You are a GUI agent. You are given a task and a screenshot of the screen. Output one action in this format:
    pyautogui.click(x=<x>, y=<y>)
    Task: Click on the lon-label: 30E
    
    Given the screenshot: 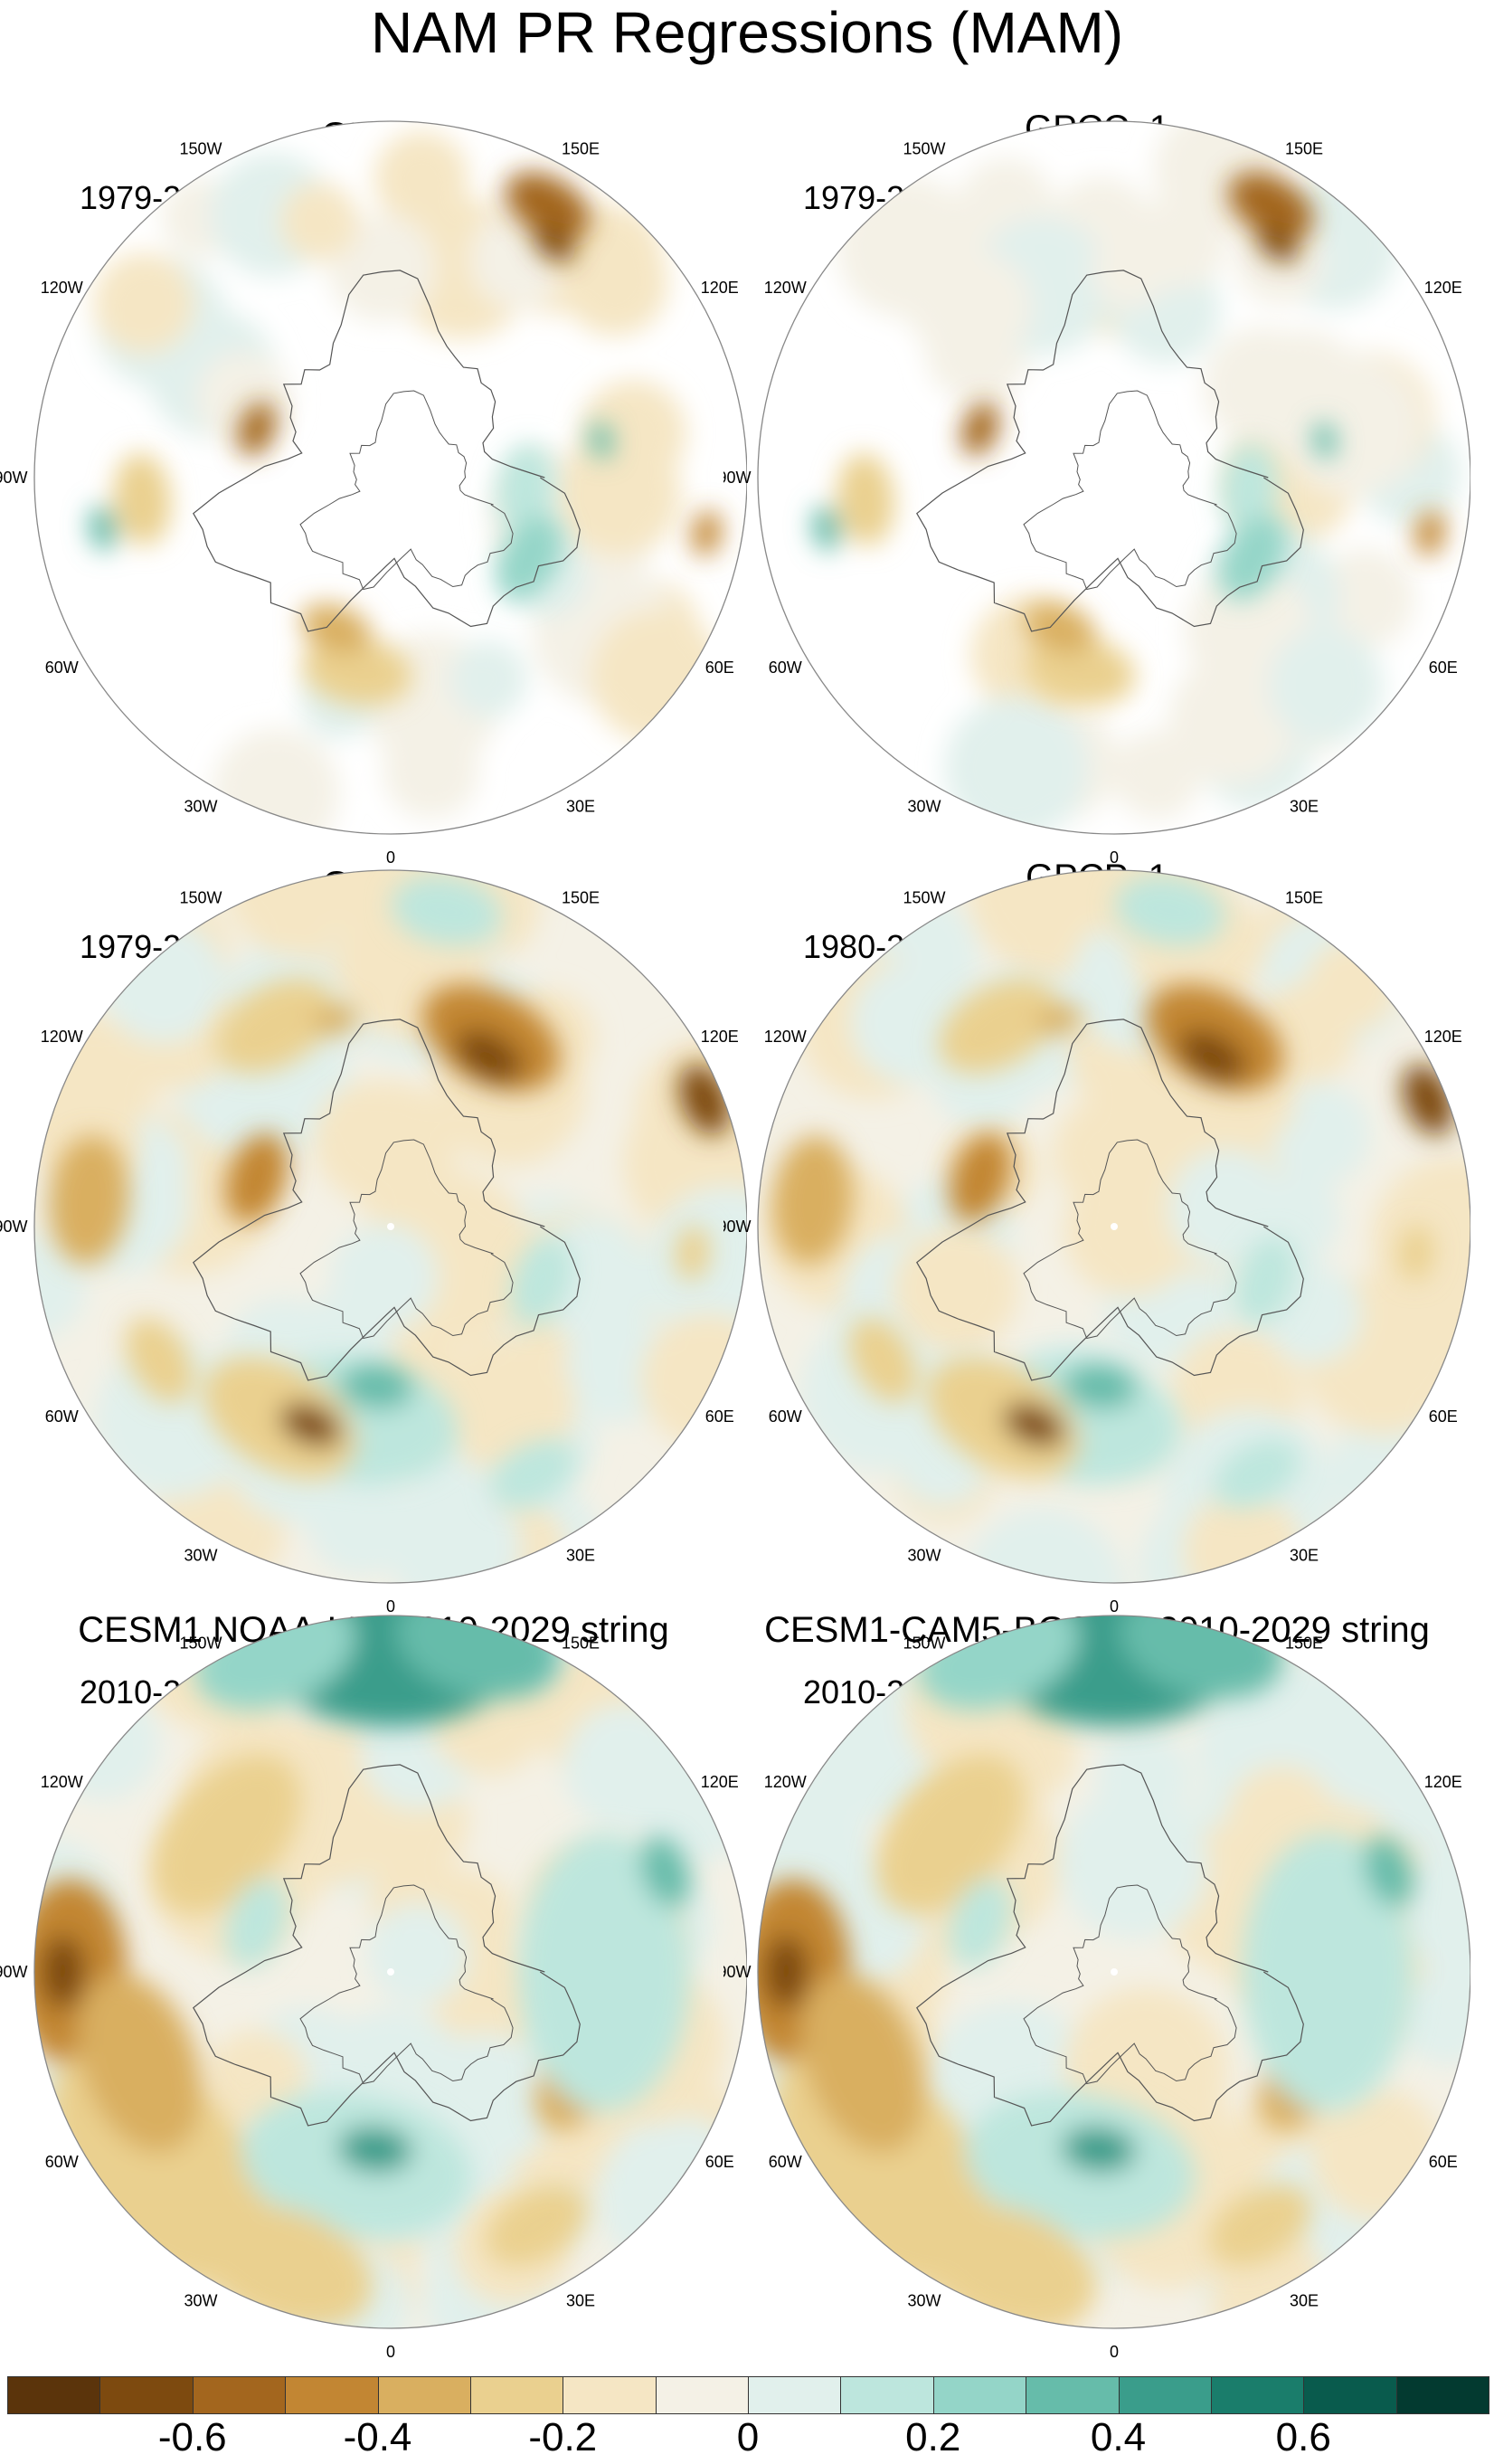 What is the action you would take?
    pyautogui.click(x=1304, y=2301)
    